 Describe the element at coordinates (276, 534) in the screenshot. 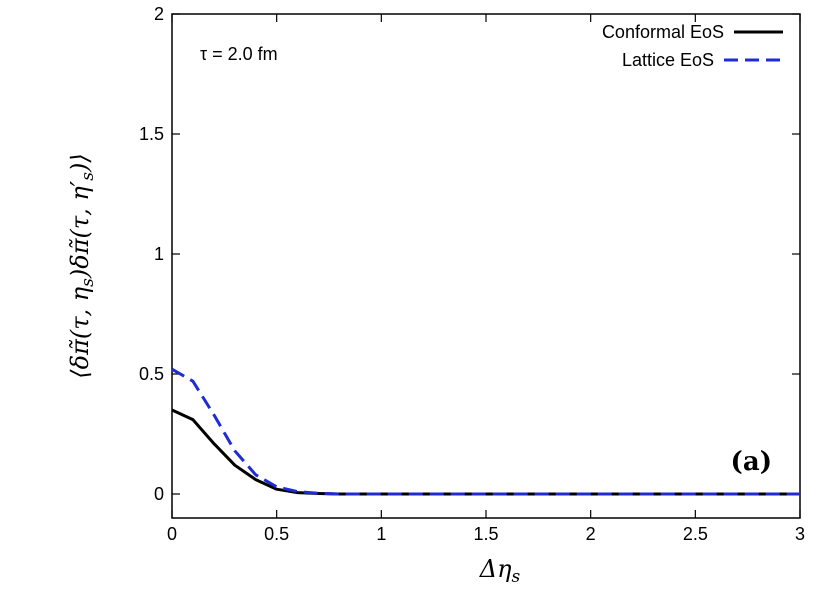

I see `x-tick-label: 0.5` at that location.